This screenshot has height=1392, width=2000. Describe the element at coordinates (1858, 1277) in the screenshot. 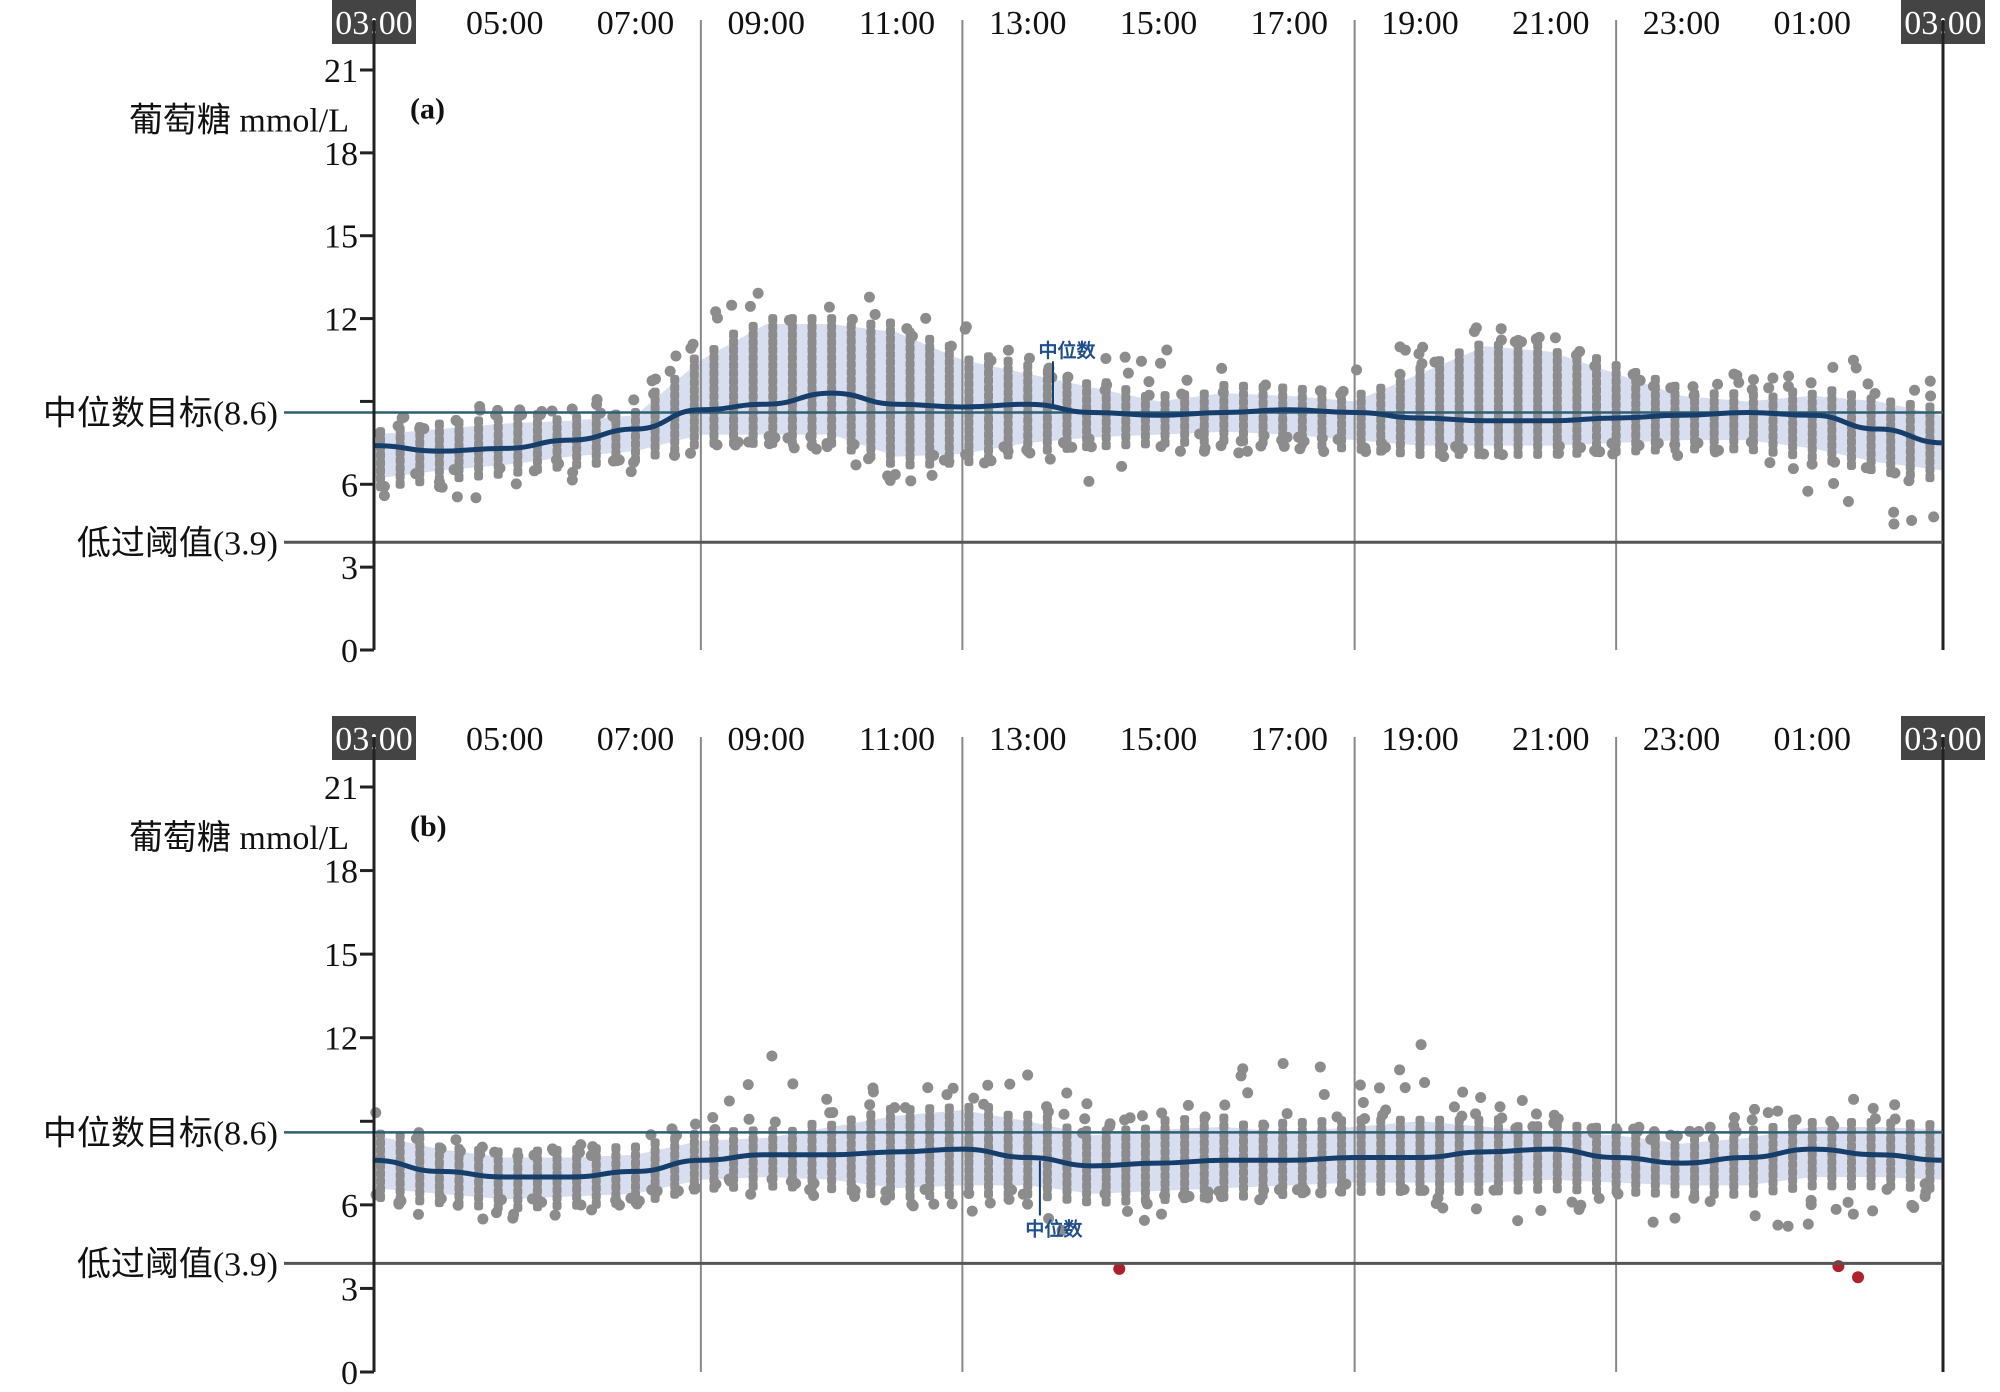

I see `low-glucose-point` at that location.